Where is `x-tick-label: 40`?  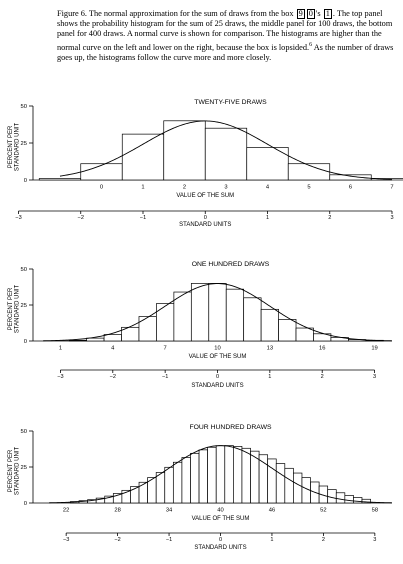
x-tick-label: 40 is located at coordinates (220, 511).